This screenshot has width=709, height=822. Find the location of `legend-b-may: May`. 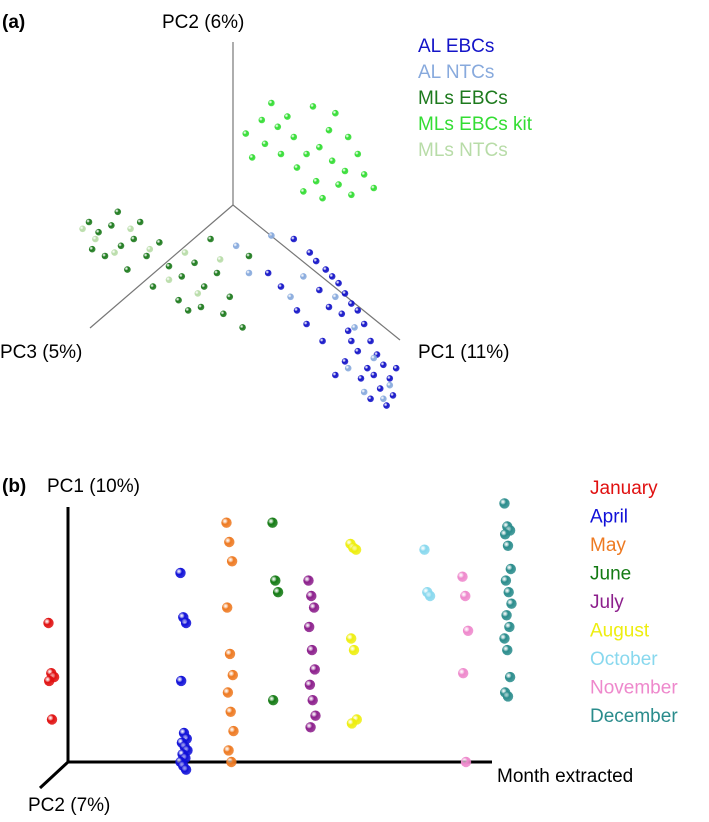

legend-b-may: May is located at coordinates (608, 545).